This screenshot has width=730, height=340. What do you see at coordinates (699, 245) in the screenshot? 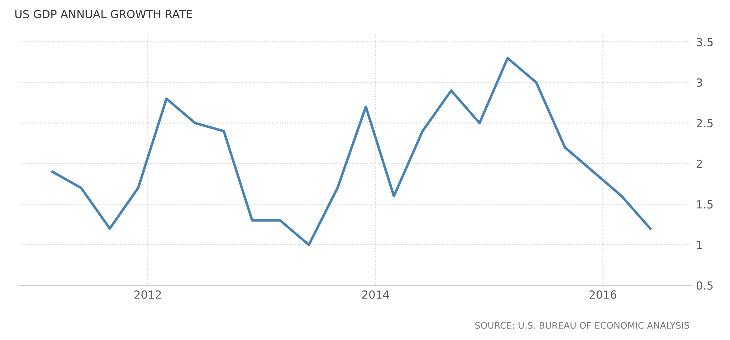
I see `y-tick-label: 1` at bounding box center [699, 245].